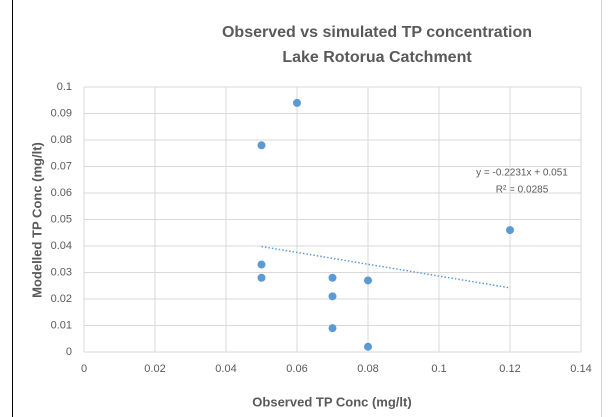  I want to click on x-tick-label: 0.14, so click(580, 369).